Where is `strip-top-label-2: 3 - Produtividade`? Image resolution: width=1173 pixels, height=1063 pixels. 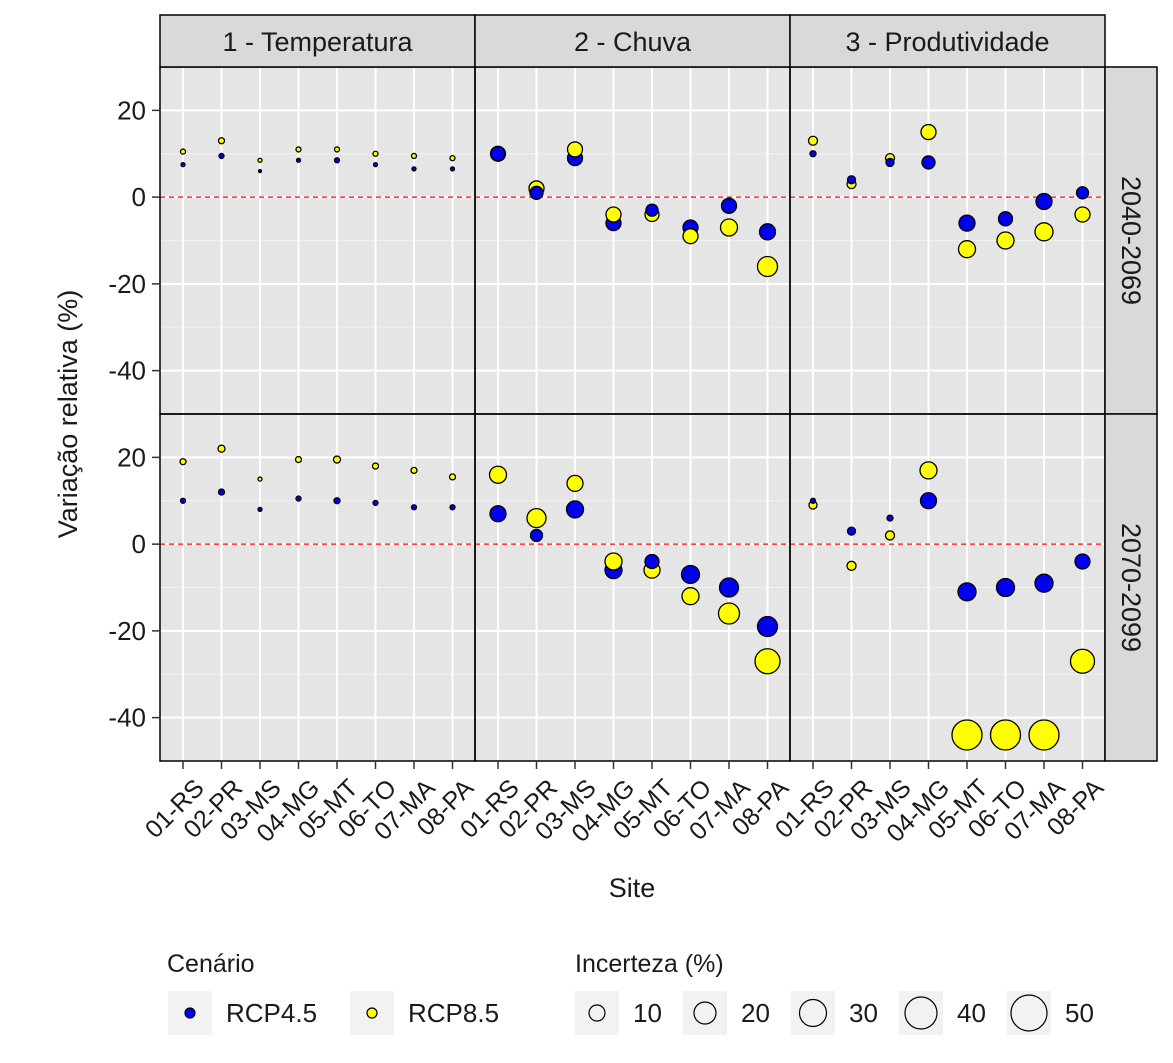
strip-top-label-2: 3 - Produtividade is located at coordinates (947, 42).